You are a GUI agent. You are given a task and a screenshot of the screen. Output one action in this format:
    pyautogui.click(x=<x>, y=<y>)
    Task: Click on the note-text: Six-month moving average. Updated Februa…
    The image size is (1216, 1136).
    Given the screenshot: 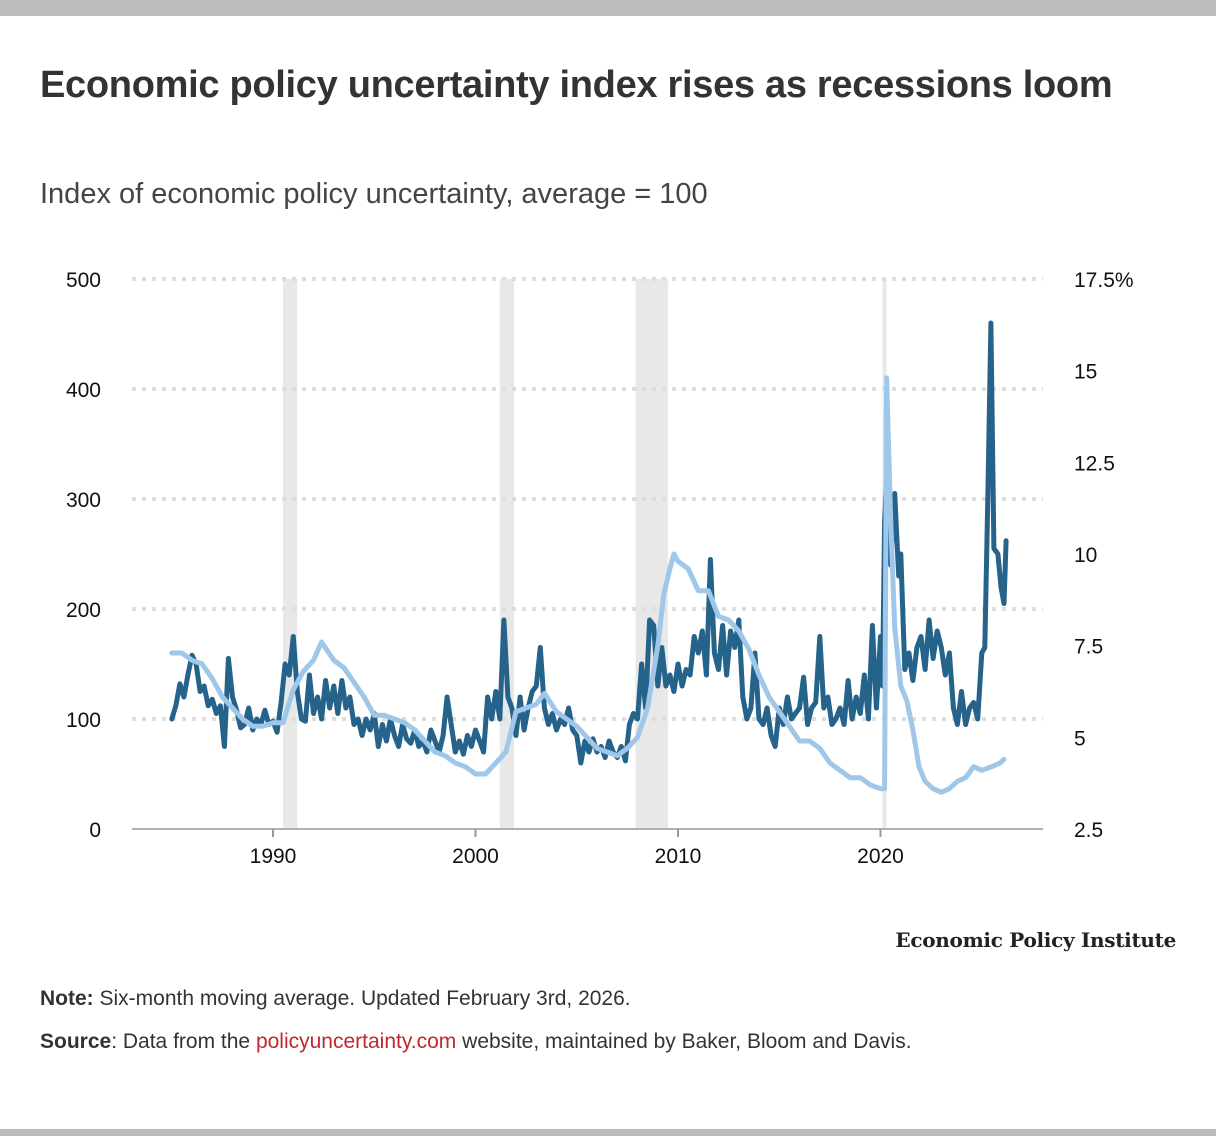 What is the action you would take?
    pyautogui.click(x=362, y=998)
    